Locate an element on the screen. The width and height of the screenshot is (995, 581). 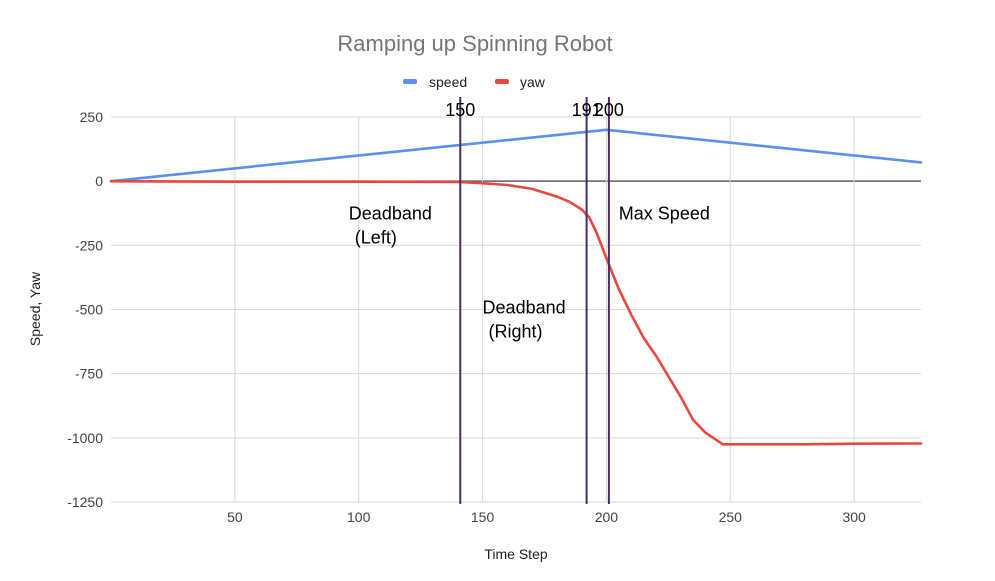
y-tick-label: -1250 is located at coordinates (85, 502).